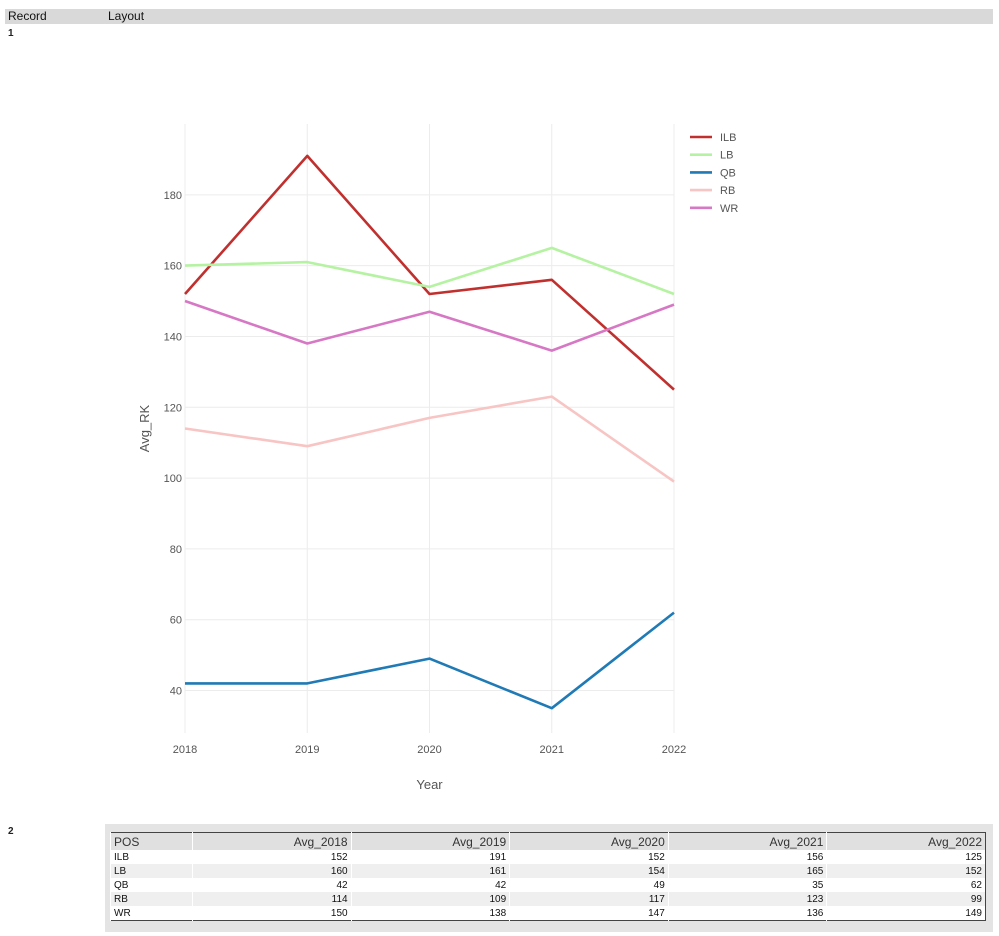 This screenshot has width=999, height=936. Describe the element at coordinates (151, 885) in the screenshot. I see `table-cell: QB` at that location.